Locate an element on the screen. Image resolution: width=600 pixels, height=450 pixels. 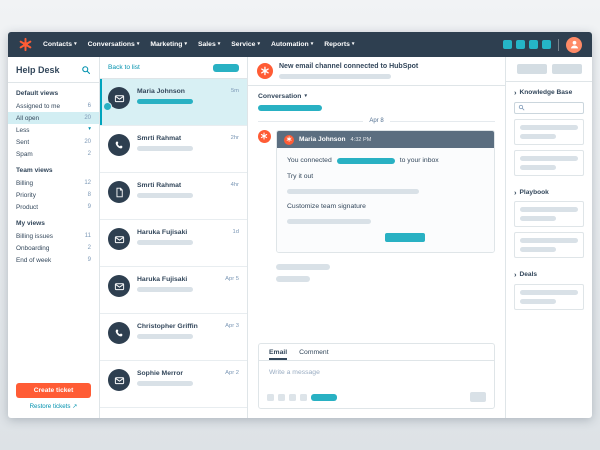
item-label: Spam is located at coordinates (24, 154).